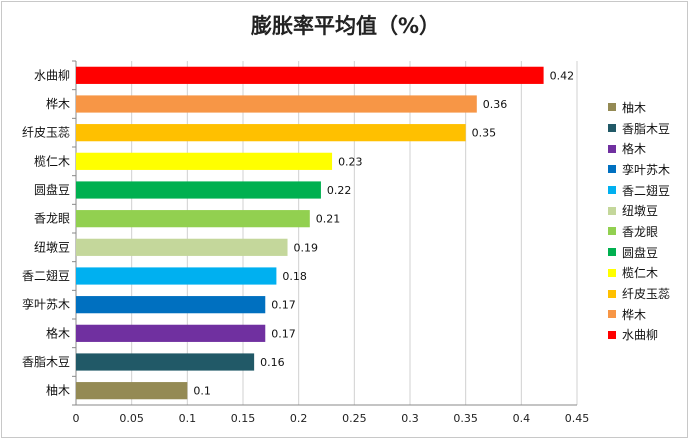  I want to click on data-label: 0.36, so click(495, 104).